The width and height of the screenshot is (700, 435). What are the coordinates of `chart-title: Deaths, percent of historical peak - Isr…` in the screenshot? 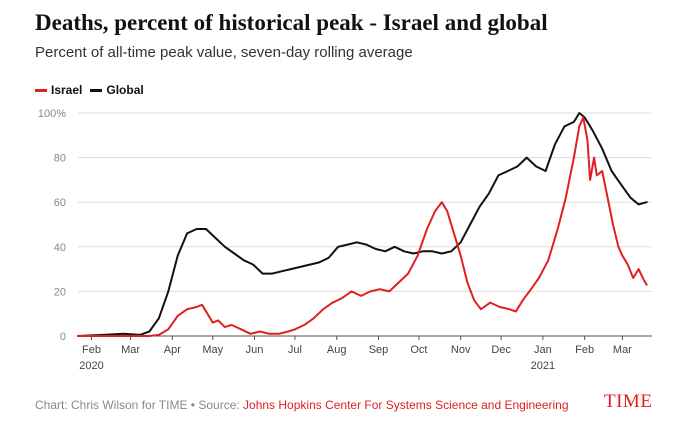 It's located at (291, 22).